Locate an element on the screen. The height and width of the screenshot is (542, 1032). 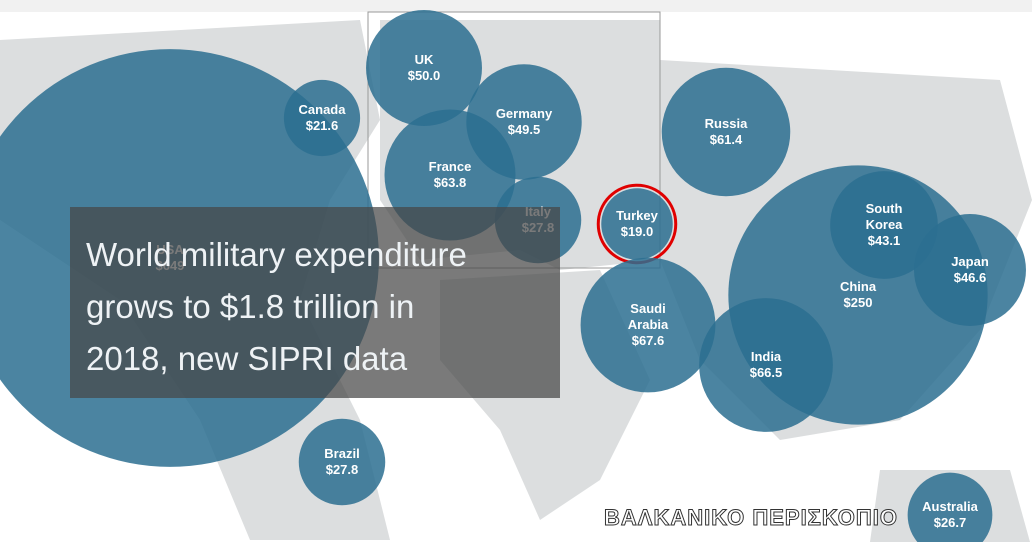
country-name: Germany is located at coordinates (524, 113).